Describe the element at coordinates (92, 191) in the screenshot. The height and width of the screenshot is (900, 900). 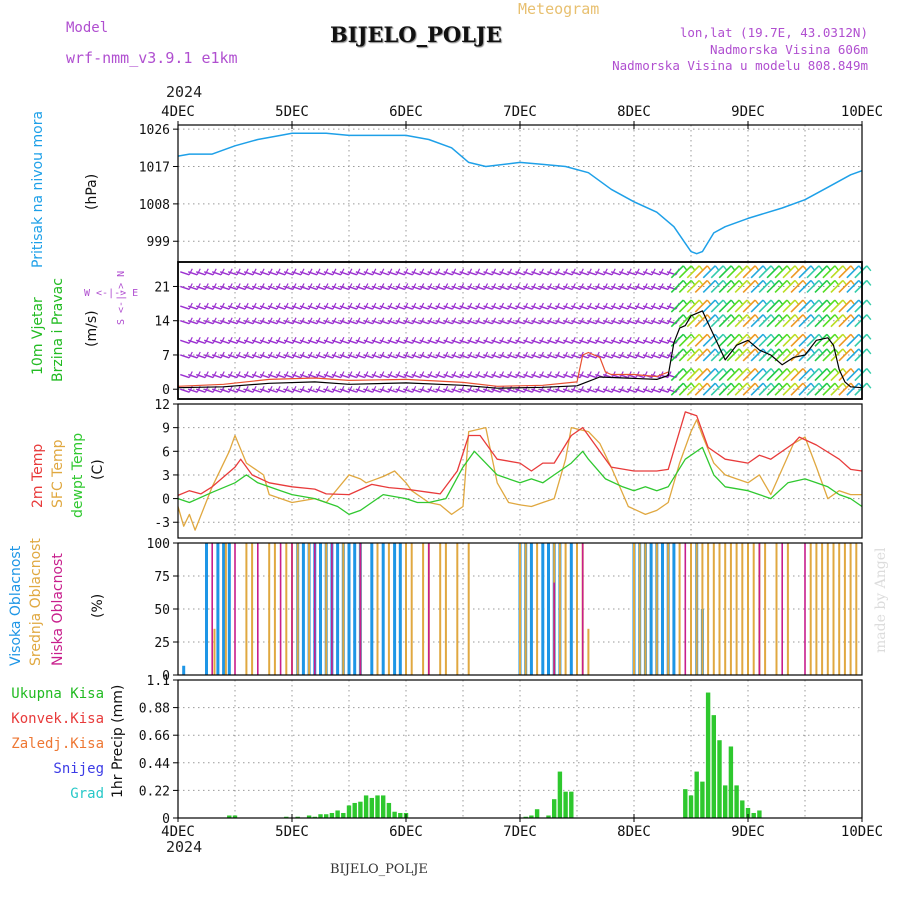
I see `pressure-unit: (hPa)` at that location.